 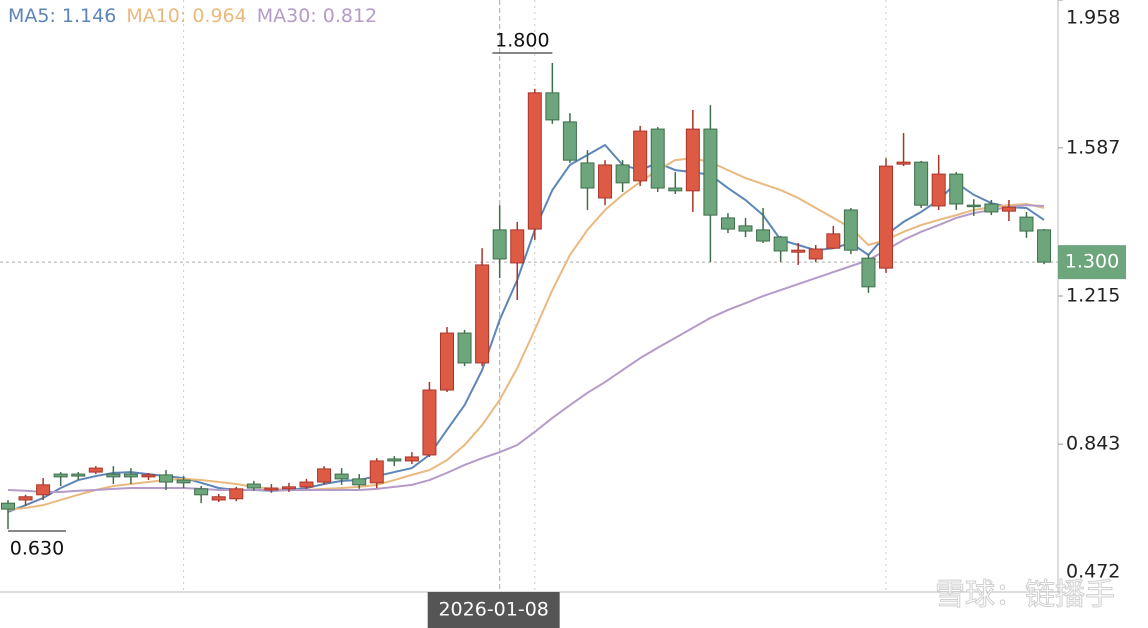 What do you see at coordinates (1025, 595) in the screenshot?
I see `watermark: 雪球：链播手` at bounding box center [1025, 595].